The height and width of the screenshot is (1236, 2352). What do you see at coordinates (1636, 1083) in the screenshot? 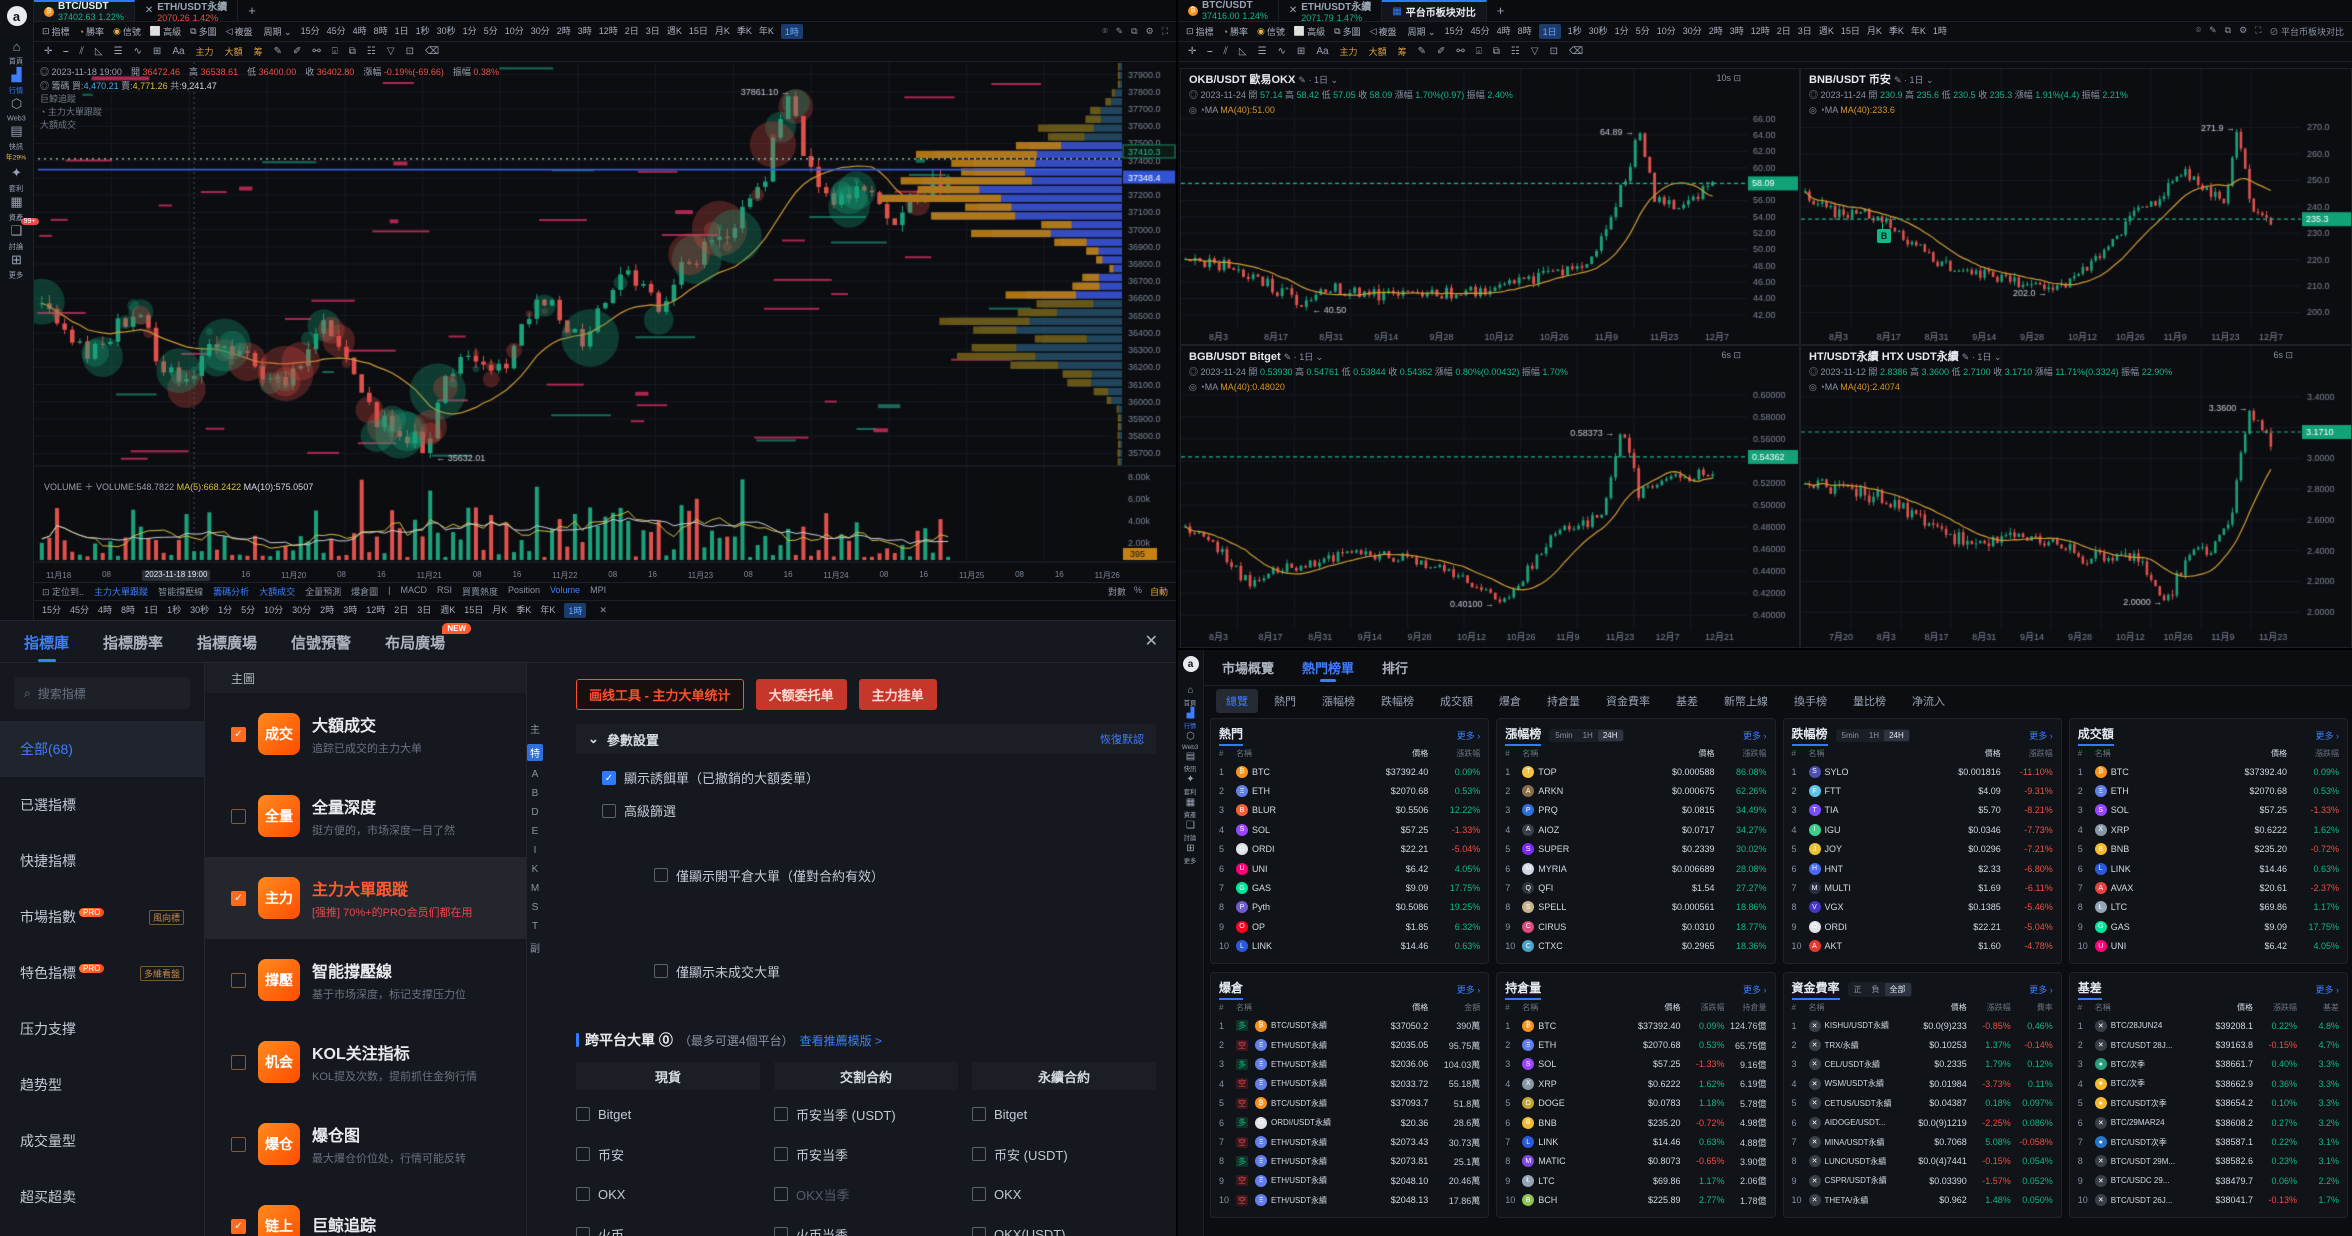
I see `table-row: 4 X XRP $0.6222 1.62% 6.19億` at bounding box center [1636, 1083].